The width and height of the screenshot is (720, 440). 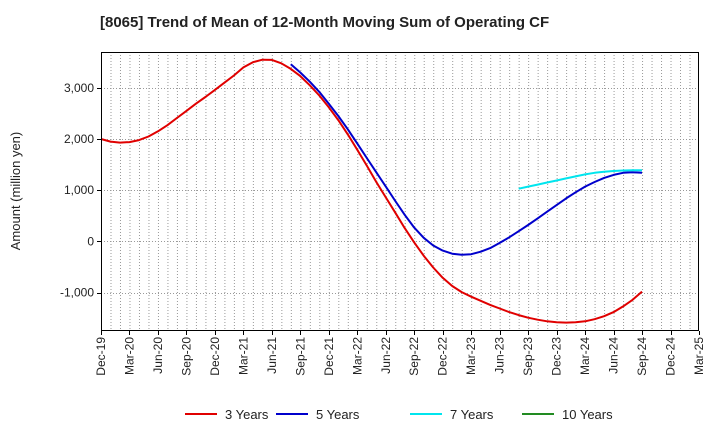 I want to click on x-tick-label: Mar-25, so click(x=699, y=356).